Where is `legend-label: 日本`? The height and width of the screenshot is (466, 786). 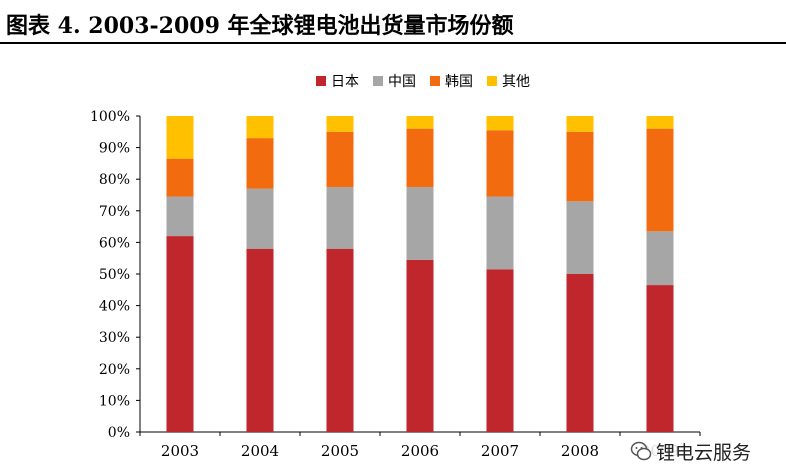 legend-label: 日本 is located at coordinates (345, 82).